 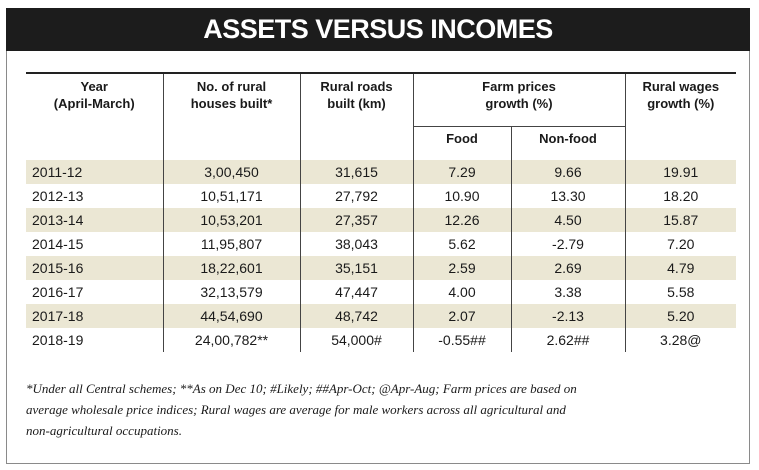 What do you see at coordinates (568, 268) in the screenshot?
I see `cell-nonfood: 2.69` at bounding box center [568, 268].